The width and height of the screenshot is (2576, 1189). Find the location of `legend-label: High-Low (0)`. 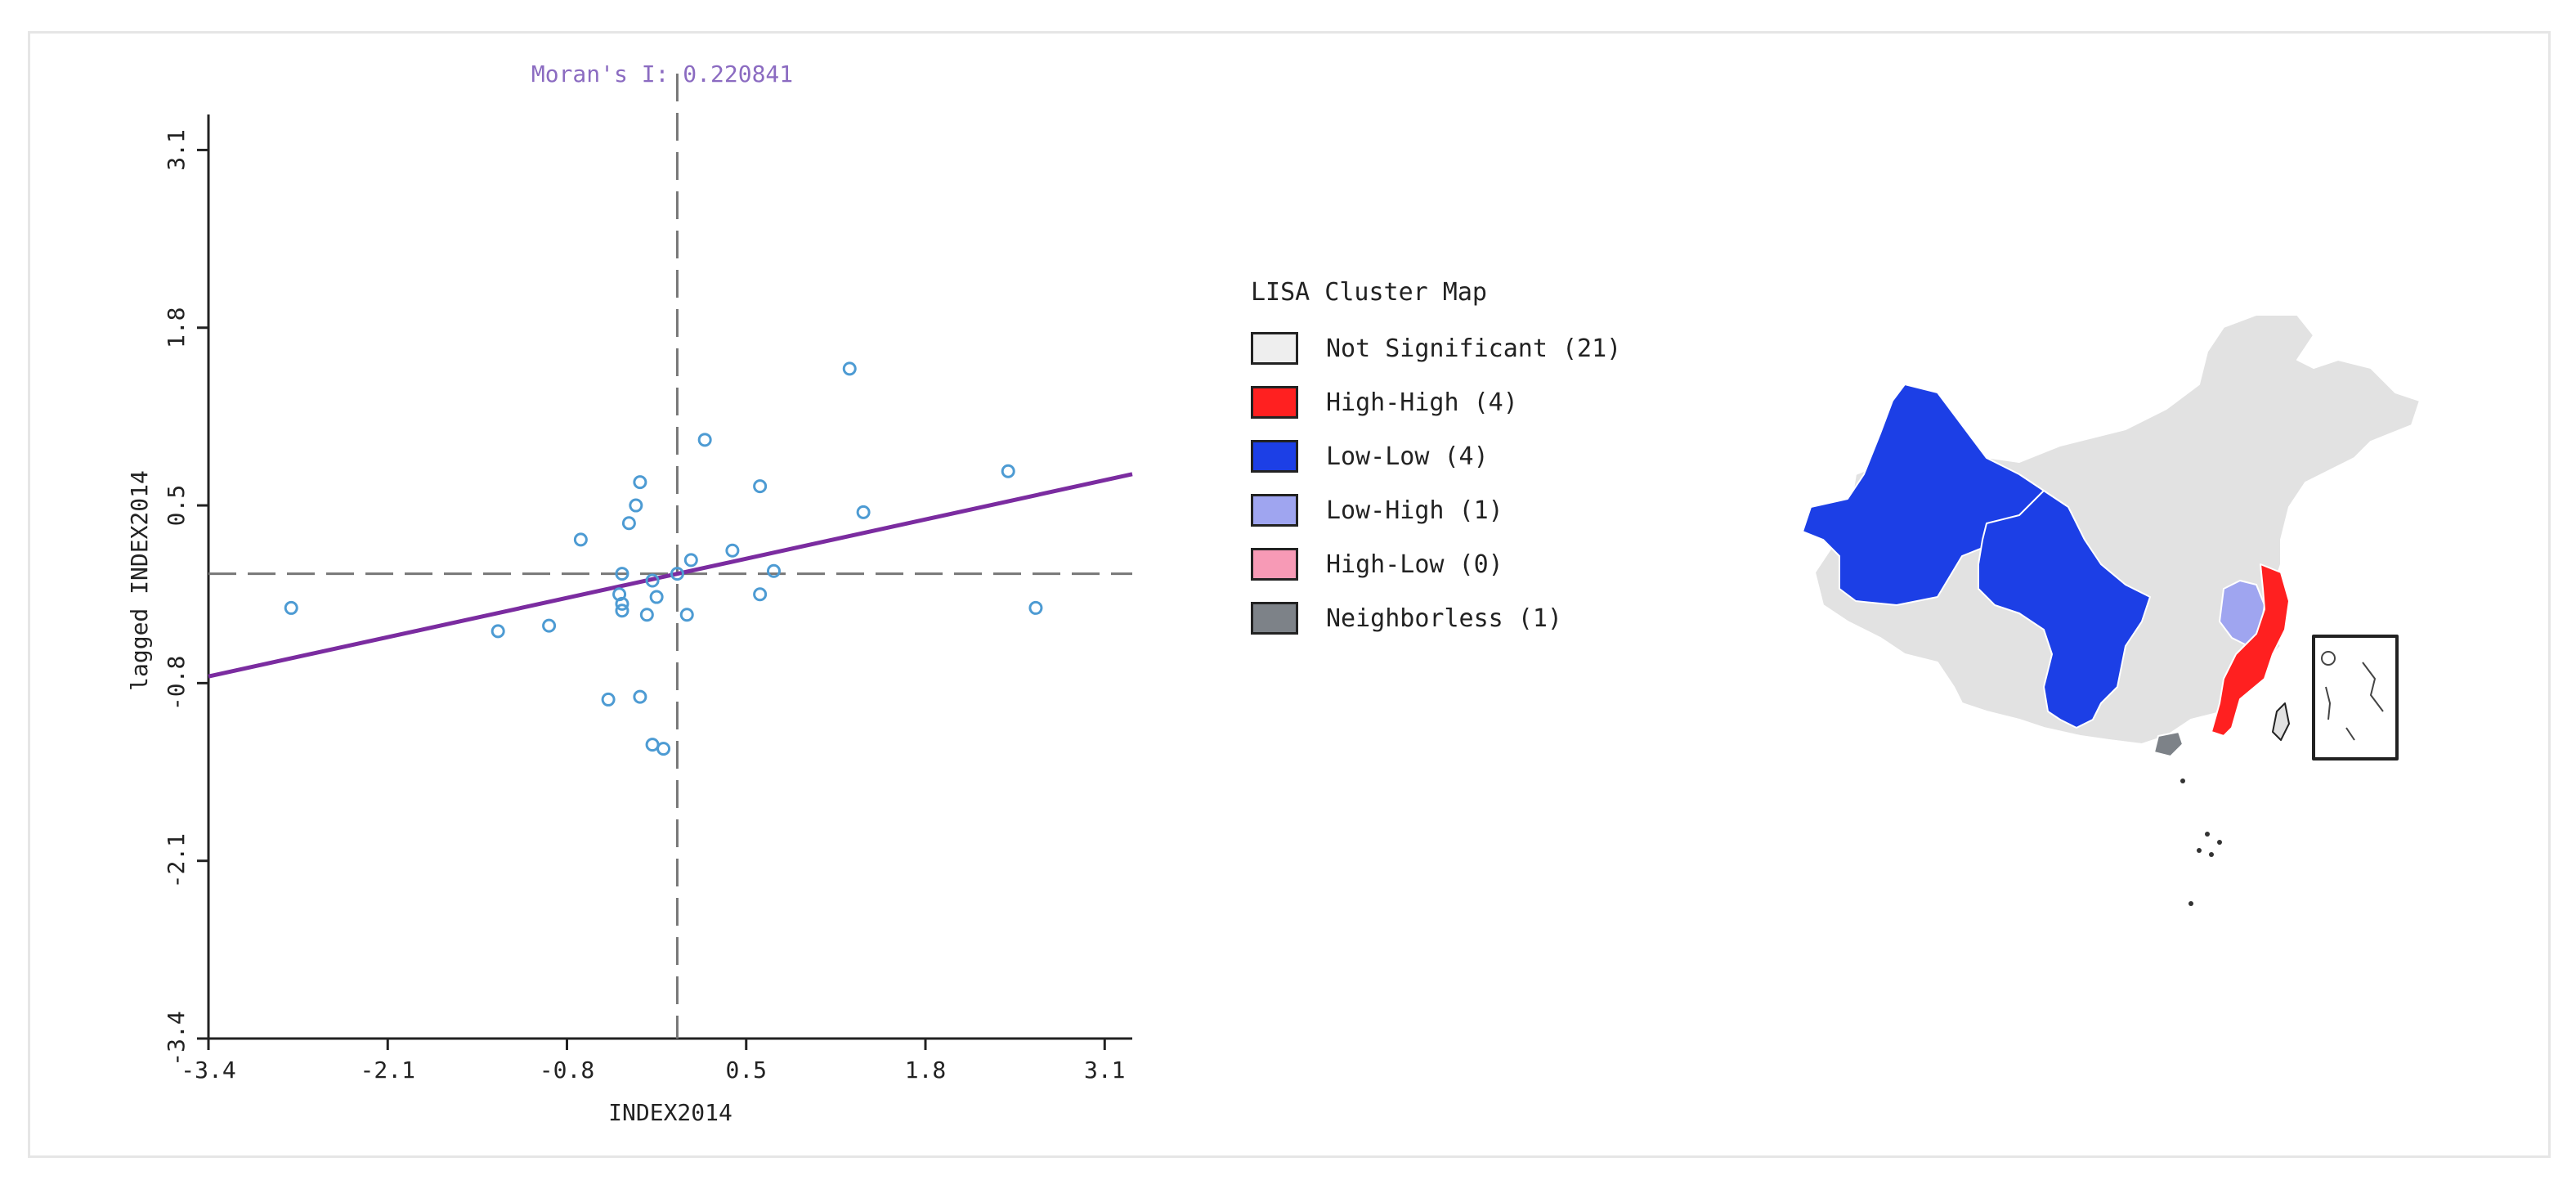

legend-label: High-Low (0) is located at coordinates (1415, 564).